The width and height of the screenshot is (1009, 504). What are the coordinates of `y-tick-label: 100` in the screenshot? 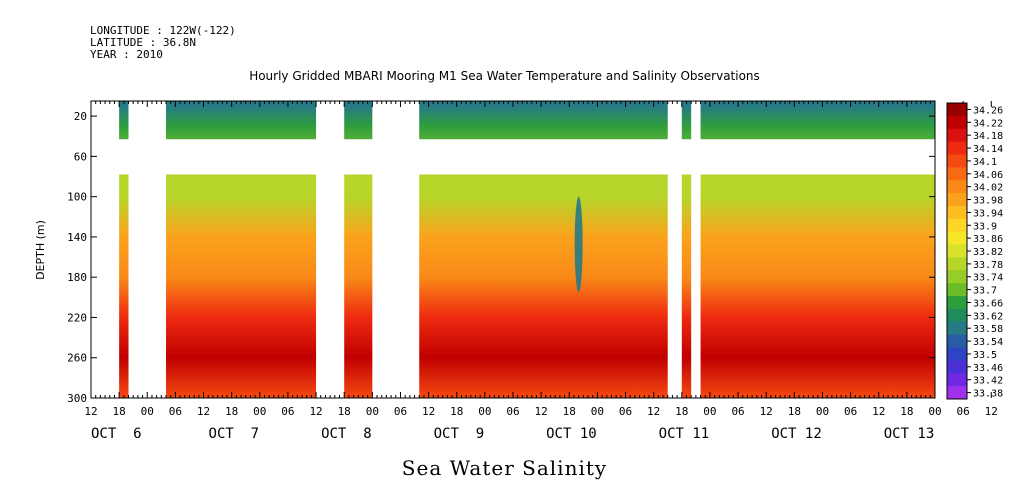 It's located at (77, 197).